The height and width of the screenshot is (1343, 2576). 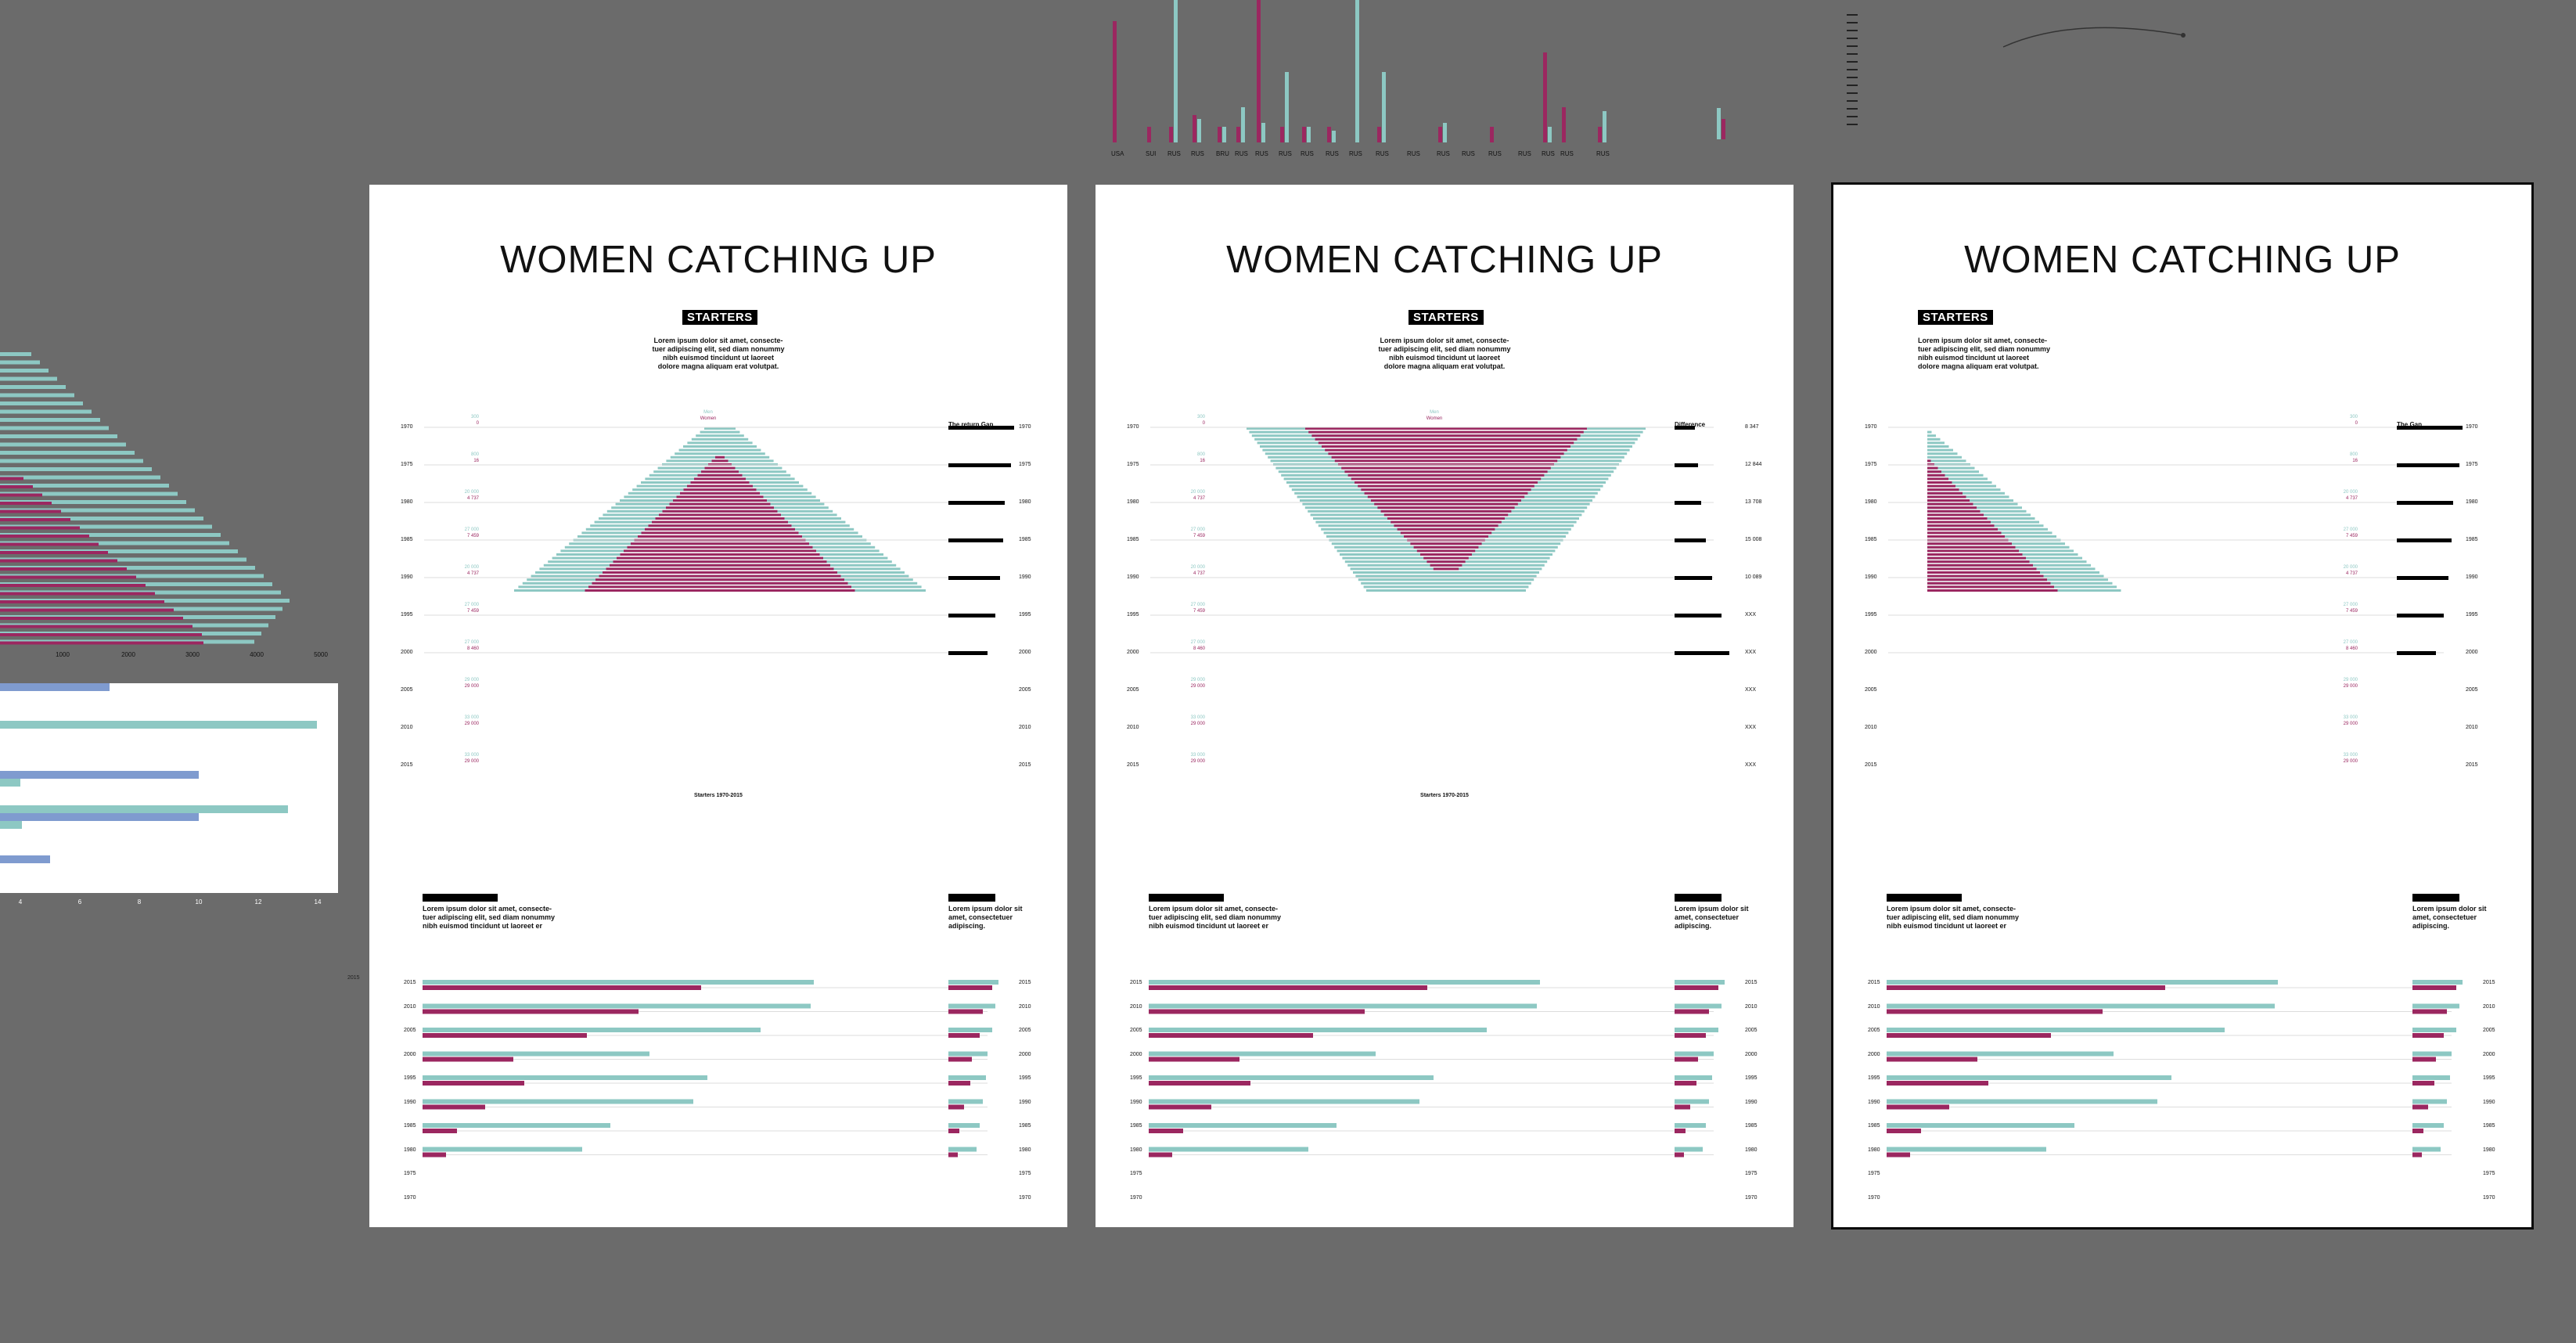 I want to click on bottom-year-label: 1995, so click(x=410, y=1078).